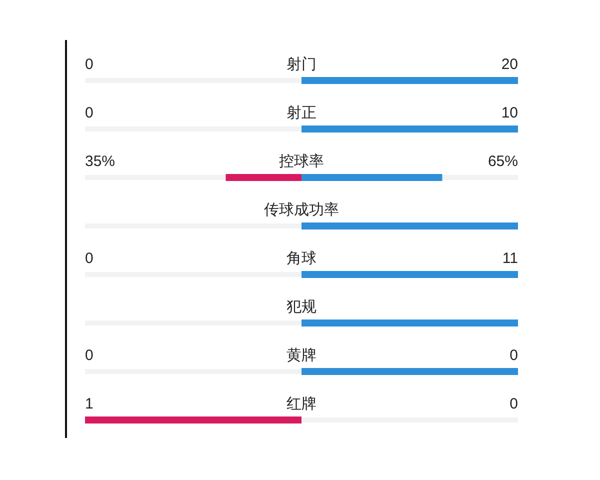  I want to click on annotation: 20, so click(509, 64).